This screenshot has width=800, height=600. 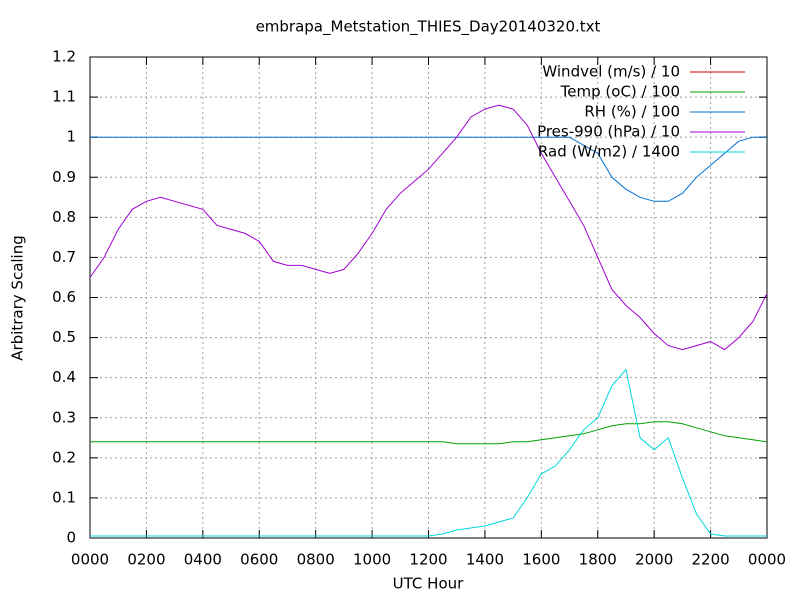 I want to click on legend-label: Rad (W/m2) / 1400, so click(x=609, y=152).